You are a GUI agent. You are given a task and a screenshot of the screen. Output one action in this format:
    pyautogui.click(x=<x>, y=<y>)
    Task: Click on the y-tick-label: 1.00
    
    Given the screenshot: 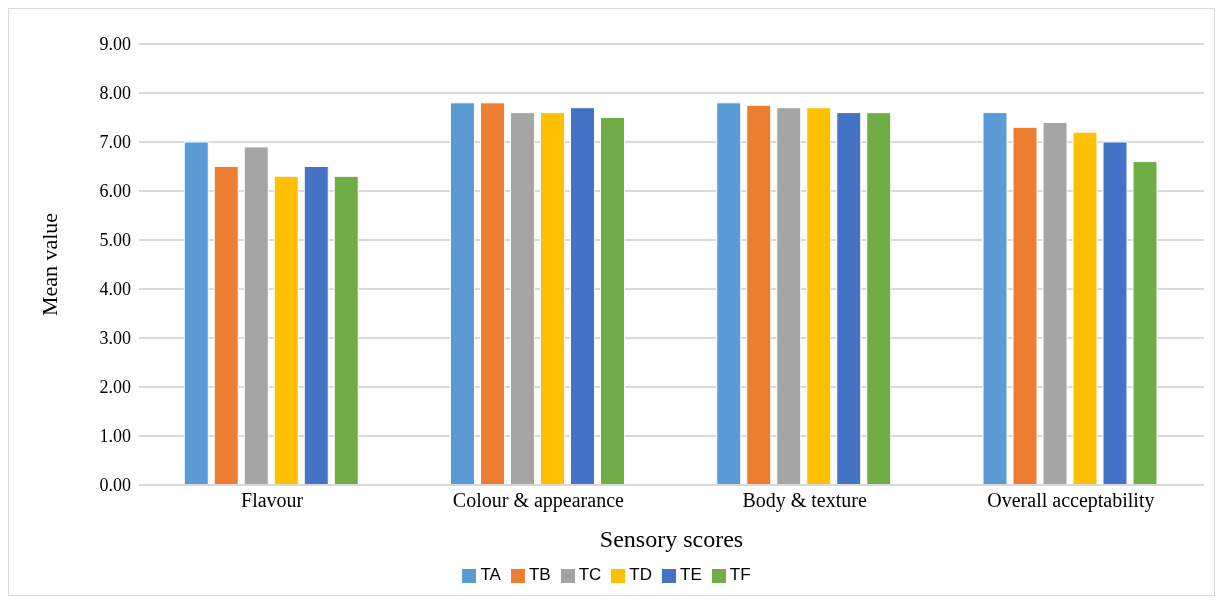 What is the action you would take?
    pyautogui.click(x=115, y=436)
    